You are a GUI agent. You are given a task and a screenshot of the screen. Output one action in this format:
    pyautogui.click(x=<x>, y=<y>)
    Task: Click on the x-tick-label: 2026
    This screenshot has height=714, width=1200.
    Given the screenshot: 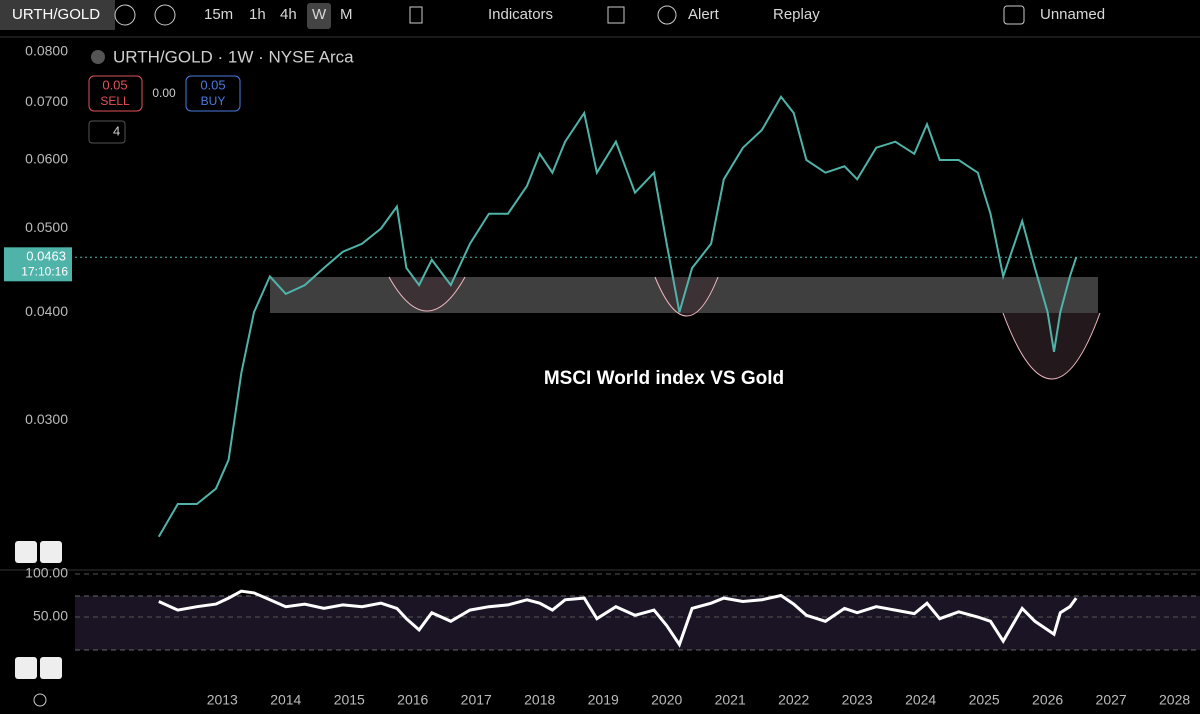 What is the action you would take?
    pyautogui.click(x=1047, y=700)
    